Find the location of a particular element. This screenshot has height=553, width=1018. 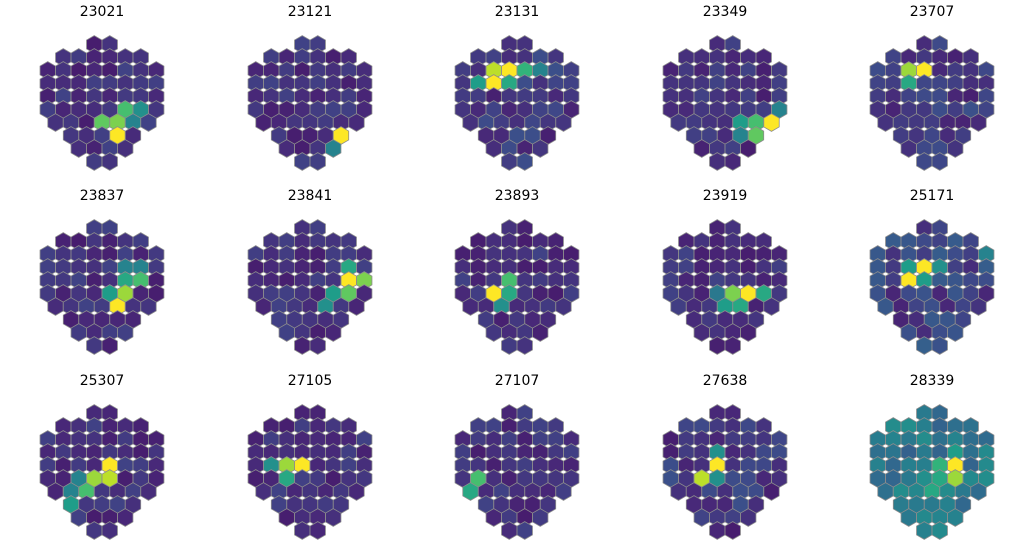

hex-map-panel: 23841 is located at coordinates (310, 271).